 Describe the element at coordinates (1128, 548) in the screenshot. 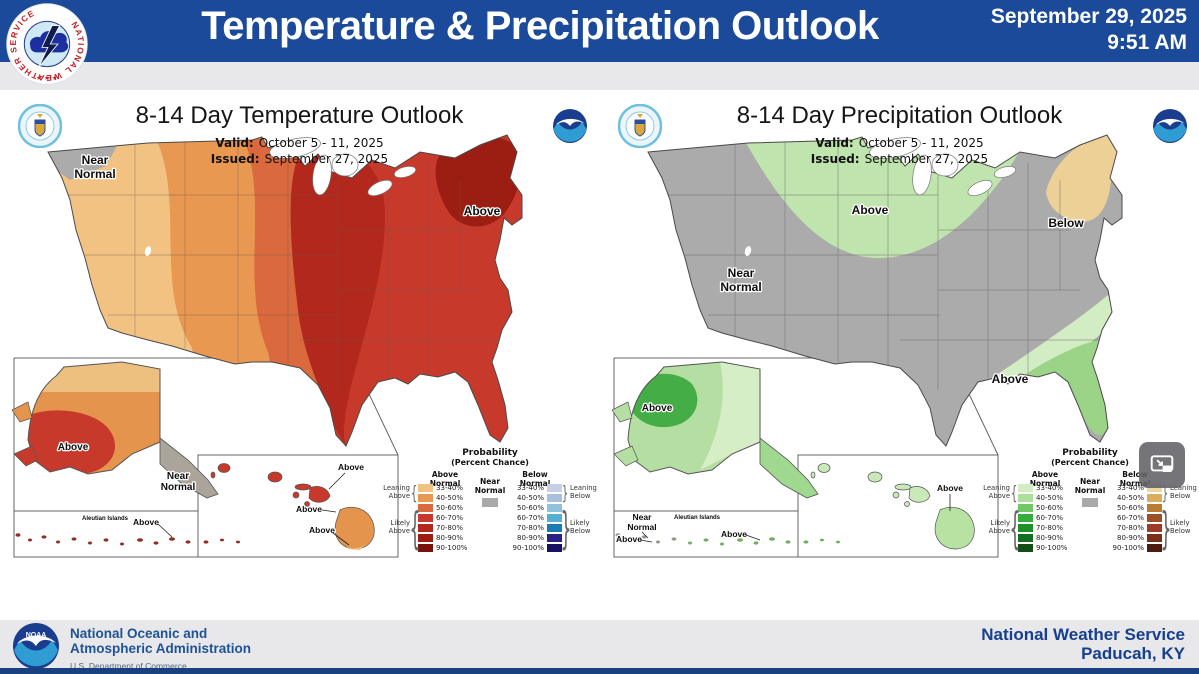

I see `legend-percent-label: 90-100%` at that location.